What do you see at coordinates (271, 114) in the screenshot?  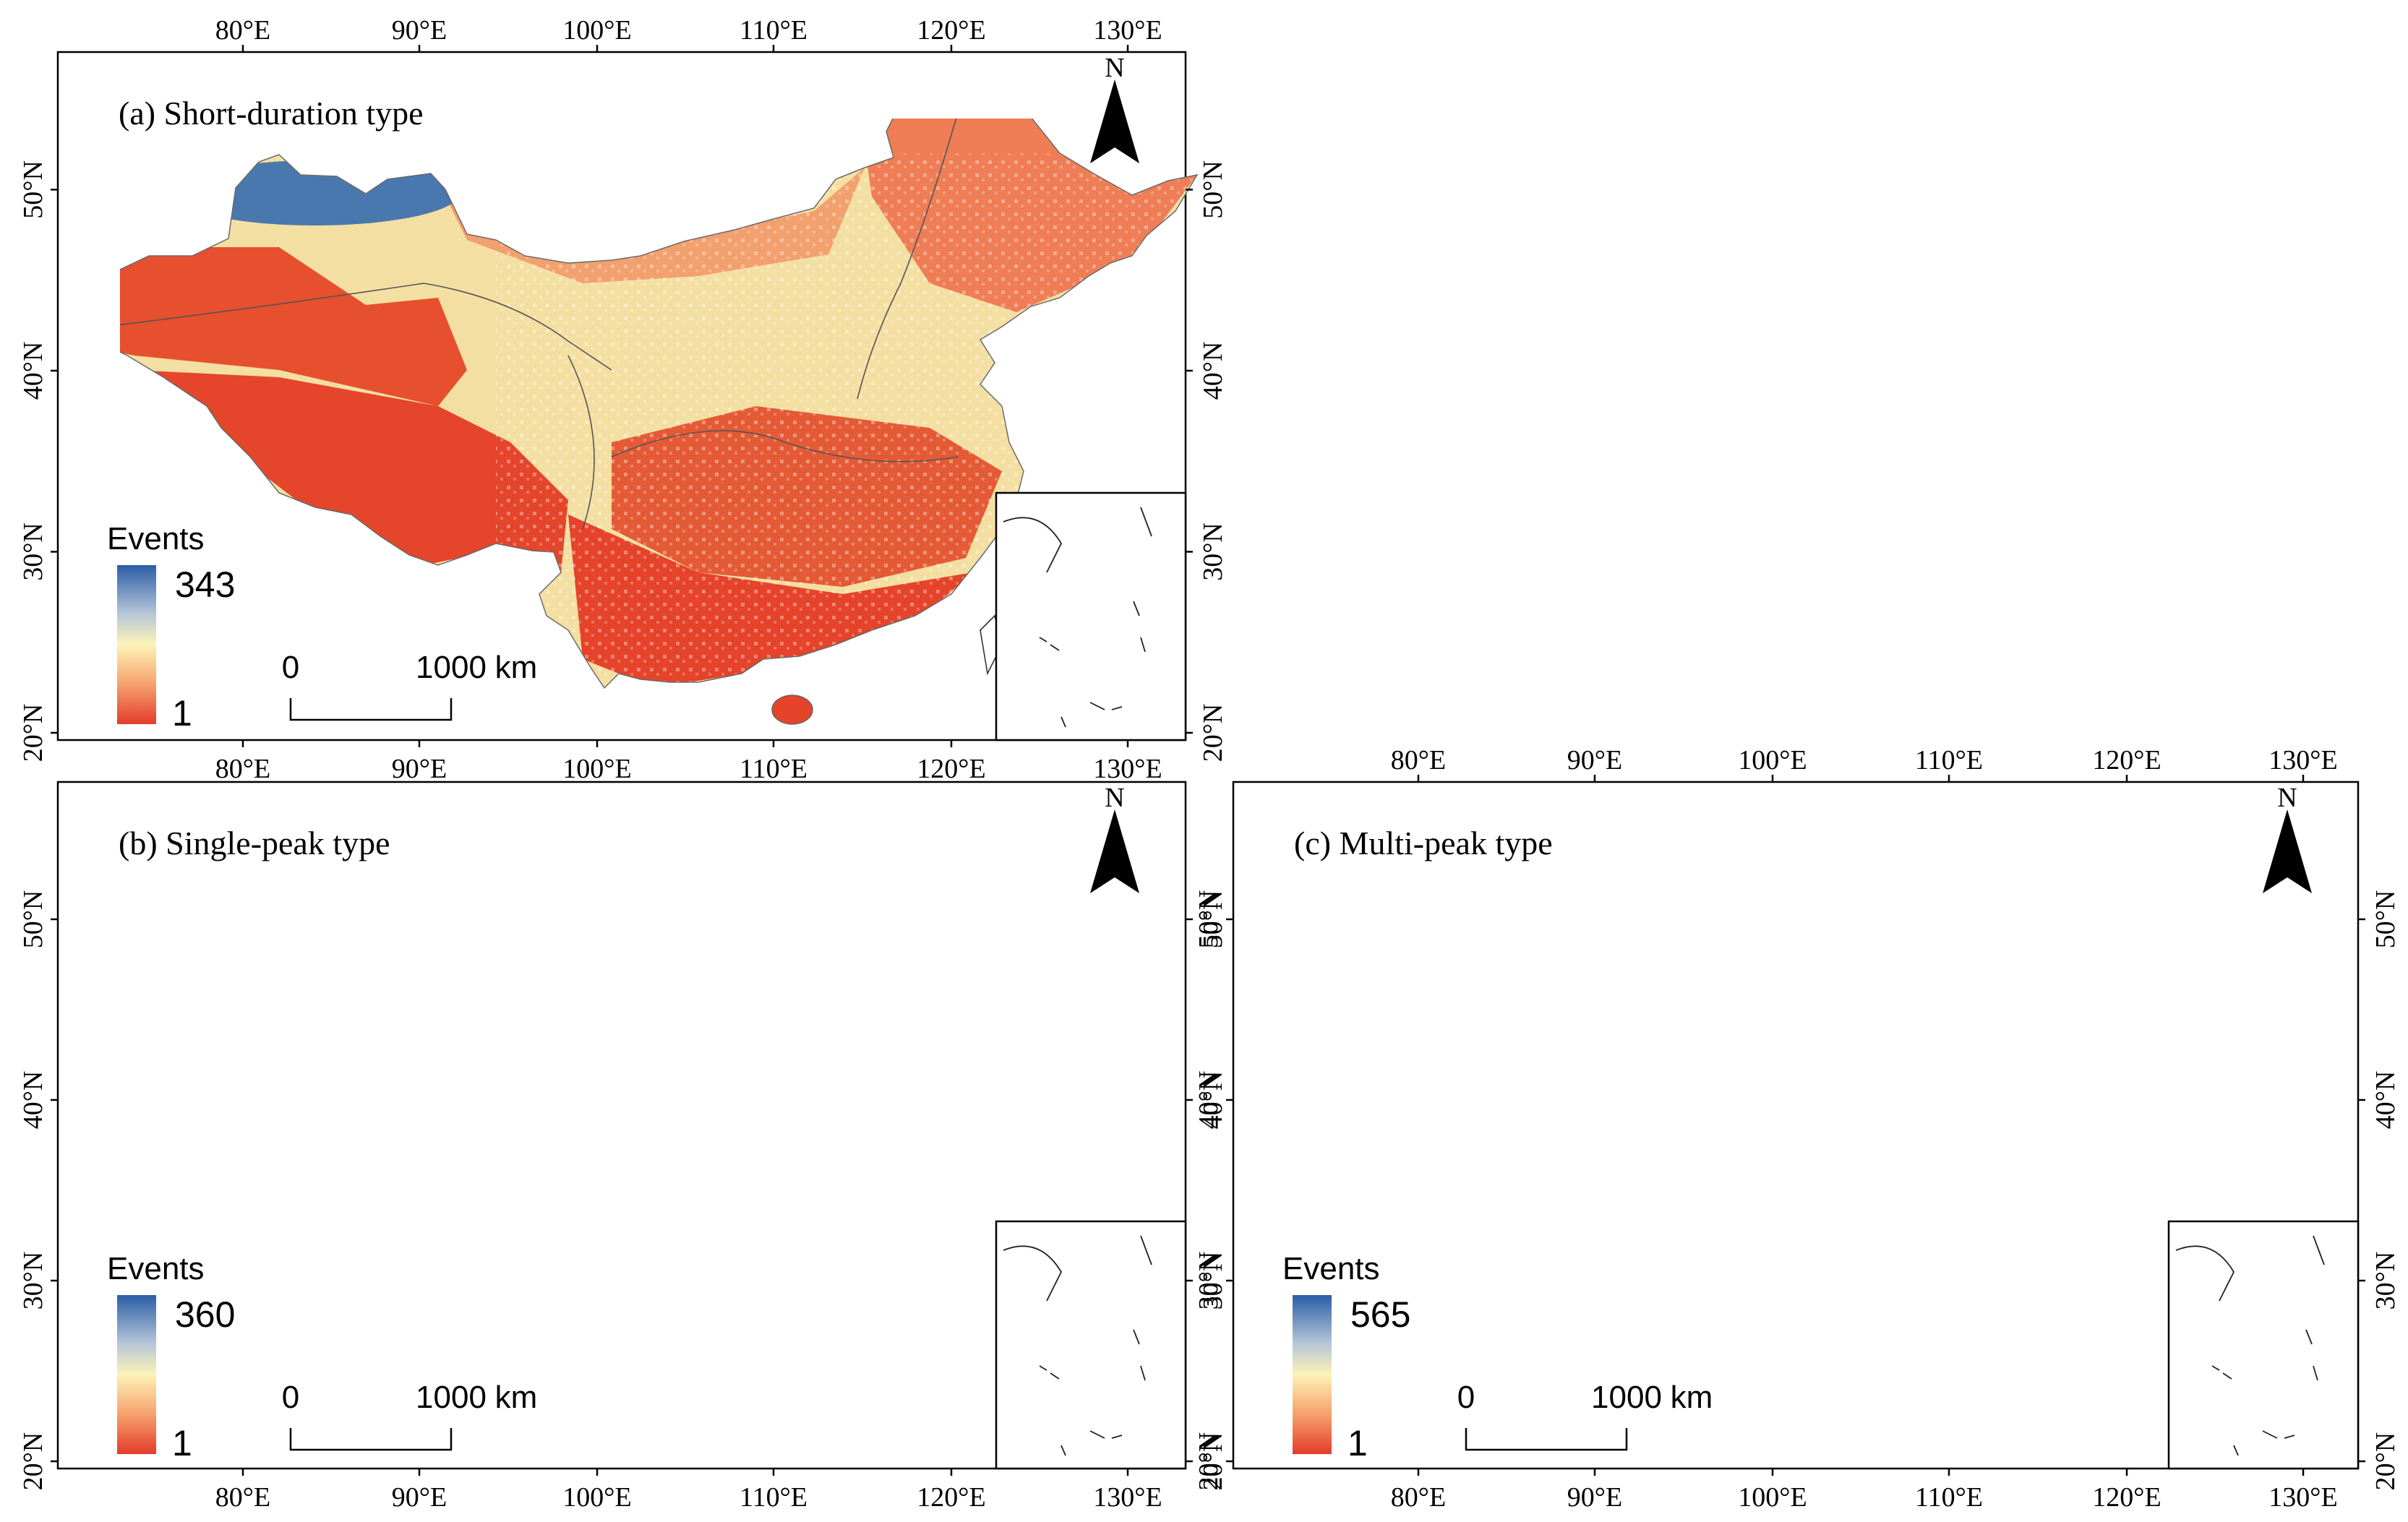 I see `panel-title: (a) Short-duration type` at bounding box center [271, 114].